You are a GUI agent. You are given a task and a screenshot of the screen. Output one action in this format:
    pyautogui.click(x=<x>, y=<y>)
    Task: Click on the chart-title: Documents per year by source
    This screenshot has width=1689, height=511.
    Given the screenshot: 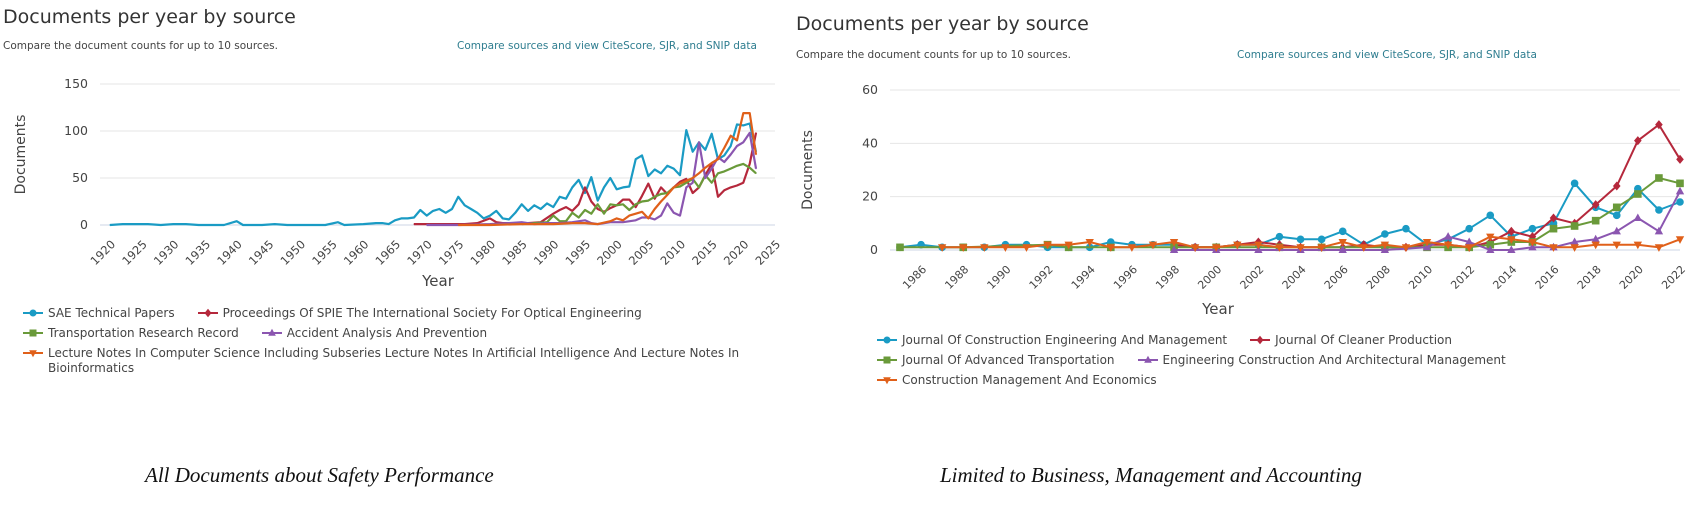 What is the action you would take?
    pyautogui.click(x=942, y=24)
    